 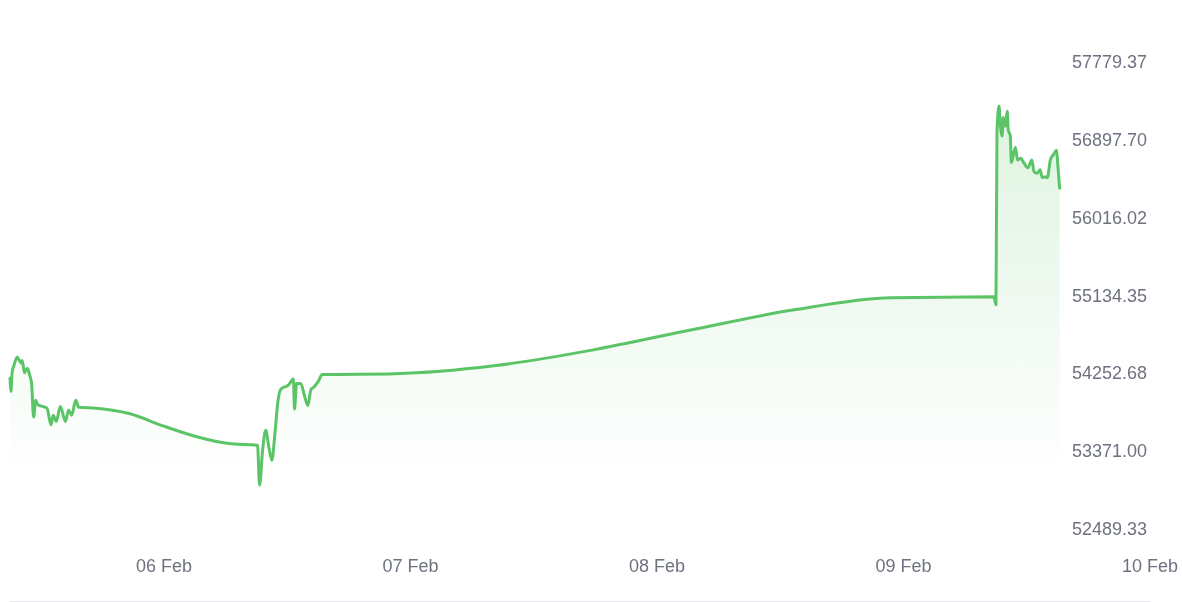 I want to click on x-tick-label: 10 Feb, so click(x=1150, y=566).